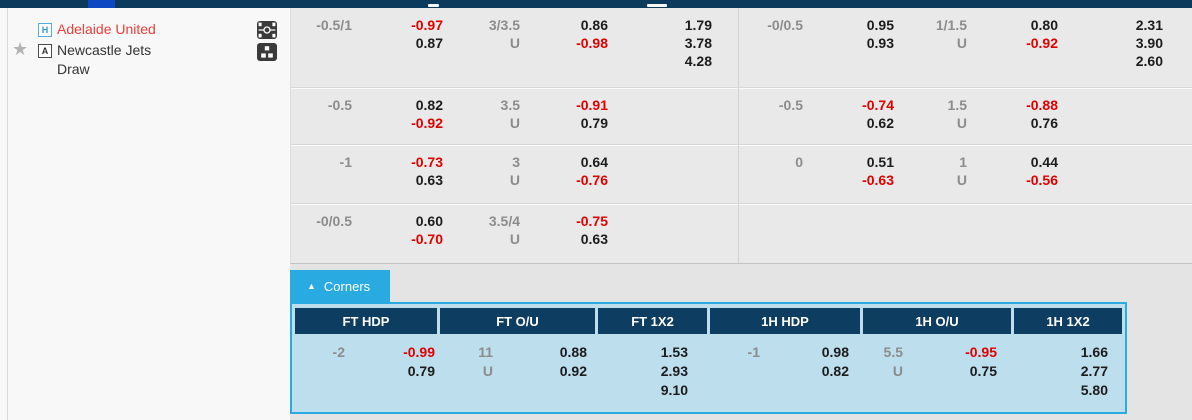 The height and width of the screenshot is (420, 1192). What do you see at coordinates (429, 43) in the screenshot?
I see `hdp-away-odds: 0.87` at bounding box center [429, 43].